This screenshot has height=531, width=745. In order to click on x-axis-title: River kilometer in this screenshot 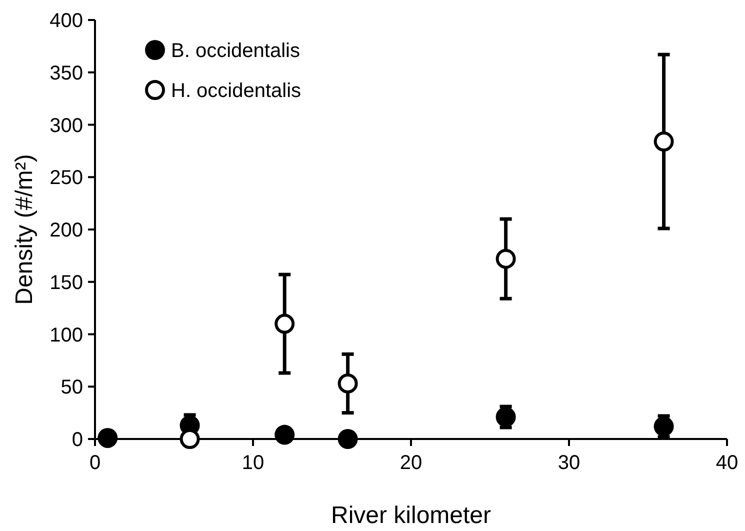, I will do `click(411, 515)`.